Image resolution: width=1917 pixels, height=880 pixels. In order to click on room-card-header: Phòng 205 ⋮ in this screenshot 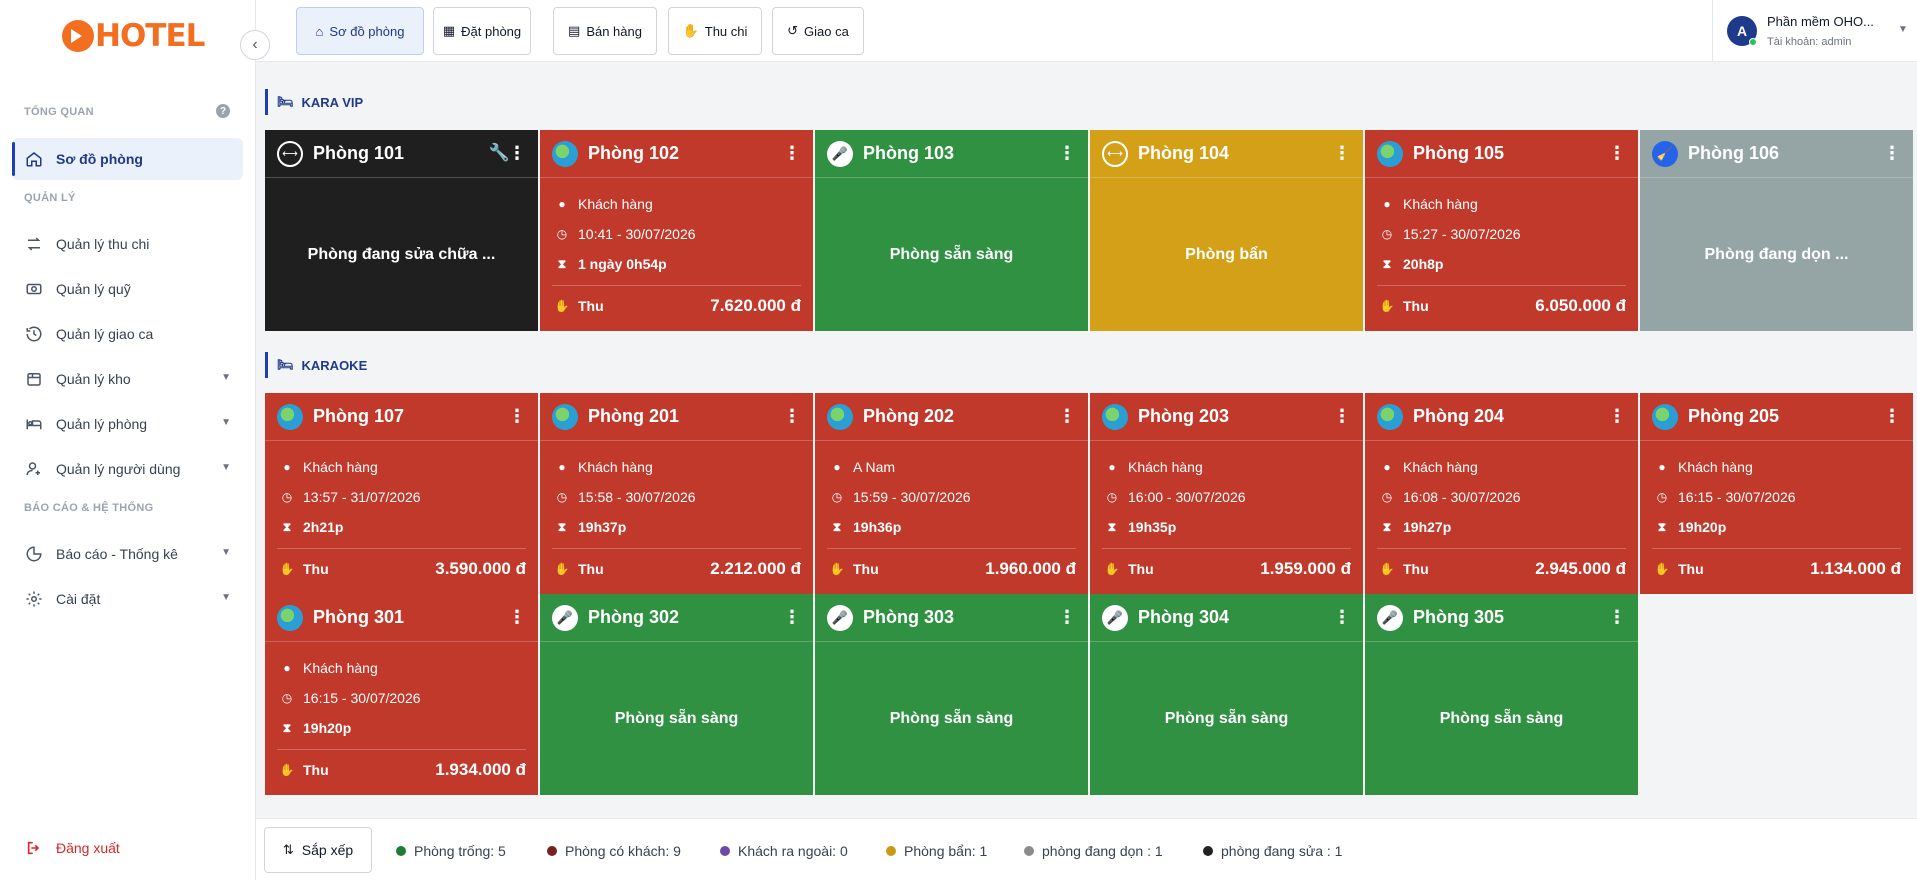, I will do `click(1776, 417)`.